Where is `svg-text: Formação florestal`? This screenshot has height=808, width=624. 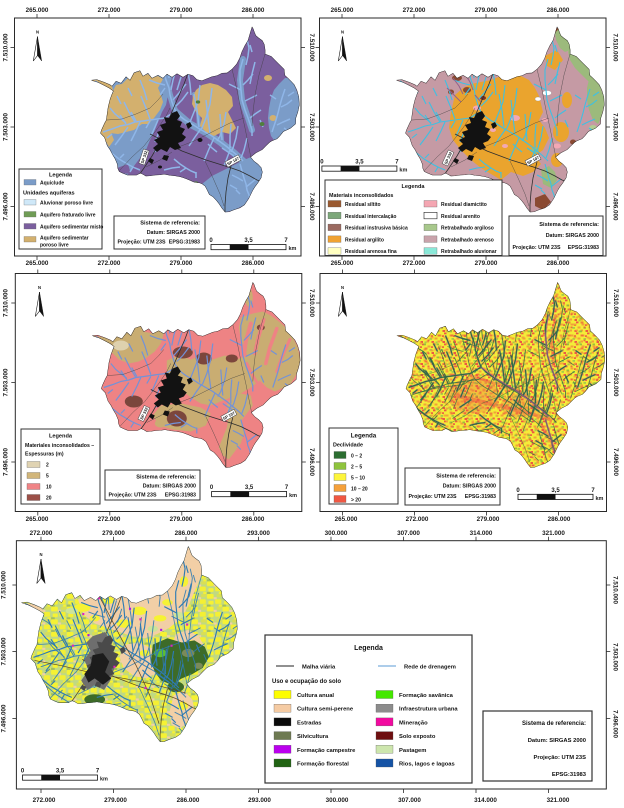 svg-text: Formação florestal is located at coordinates (323, 765).